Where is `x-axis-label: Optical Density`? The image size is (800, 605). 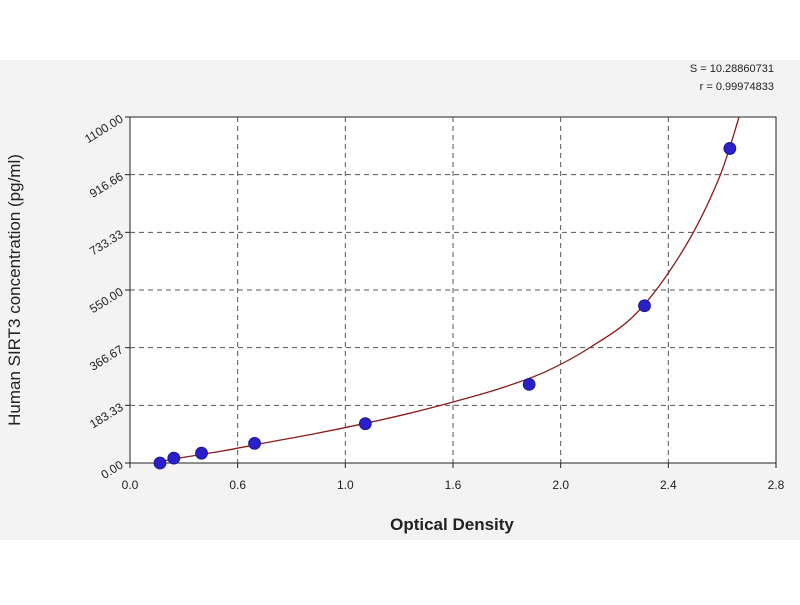 x-axis-label: Optical Density is located at coordinates (452, 524).